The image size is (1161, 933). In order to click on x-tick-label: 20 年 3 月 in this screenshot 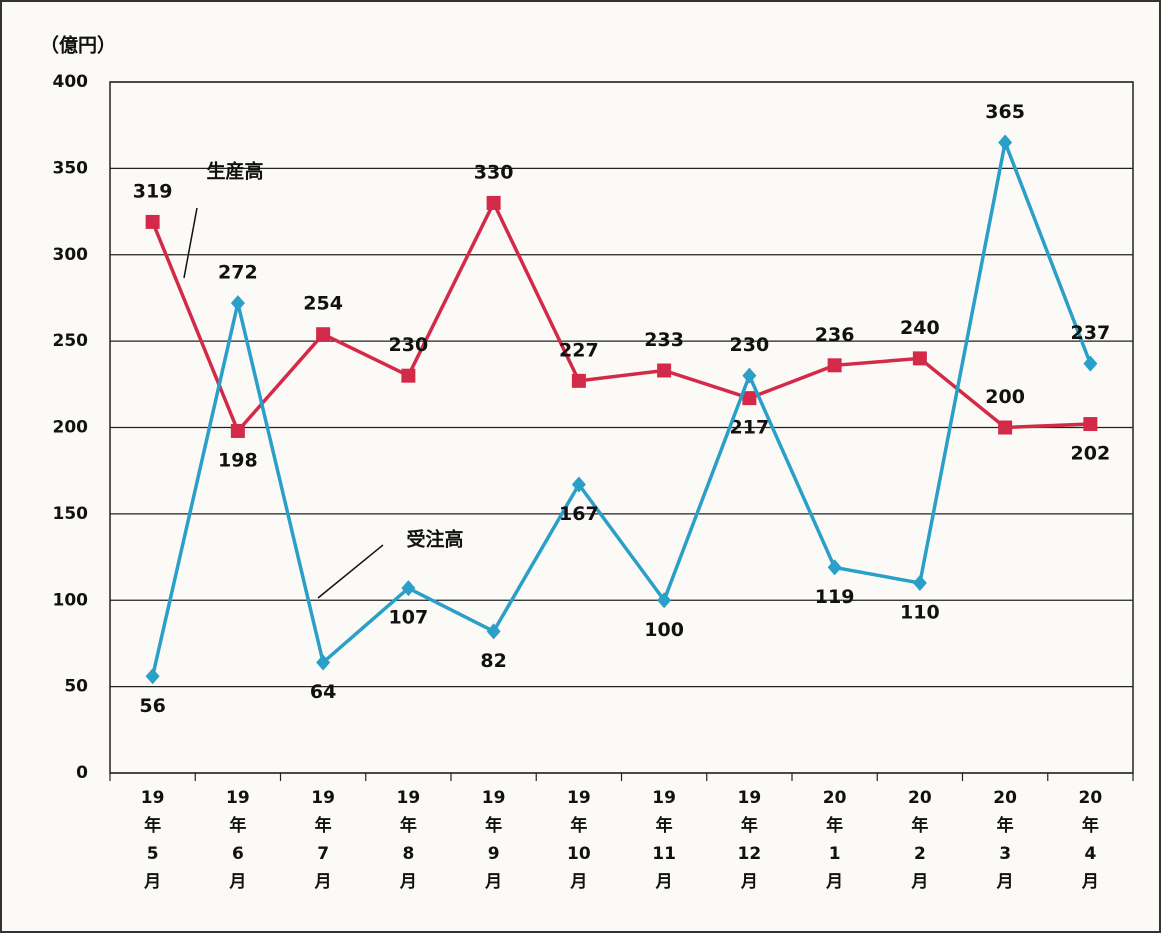, I will do `click(1005, 840)`.